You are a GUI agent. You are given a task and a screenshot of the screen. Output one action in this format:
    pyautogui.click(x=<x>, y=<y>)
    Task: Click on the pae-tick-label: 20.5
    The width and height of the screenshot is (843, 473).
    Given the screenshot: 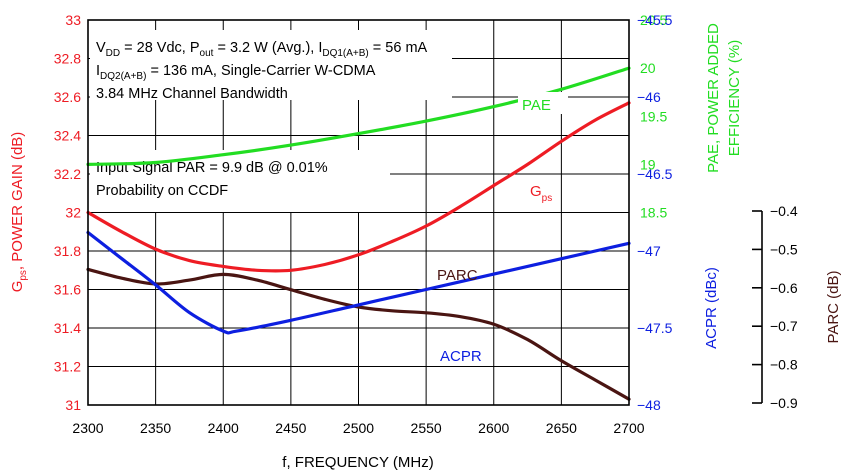 What is the action you would take?
    pyautogui.click(x=653, y=20)
    